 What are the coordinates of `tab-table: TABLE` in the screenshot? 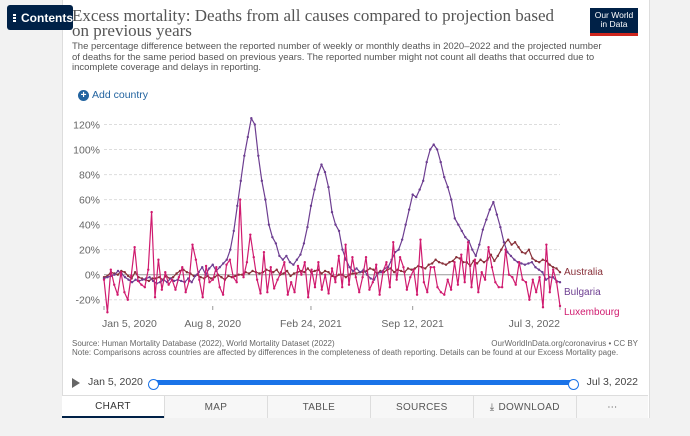 It's located at (318, 407).